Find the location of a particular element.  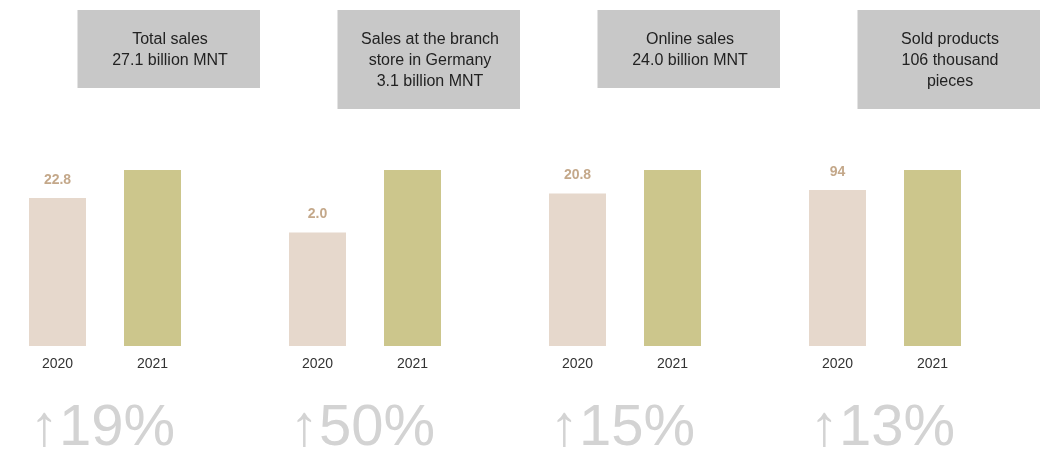

chart-title: Total sales 27.1 billion MNT is located at coordinates (170, 49).